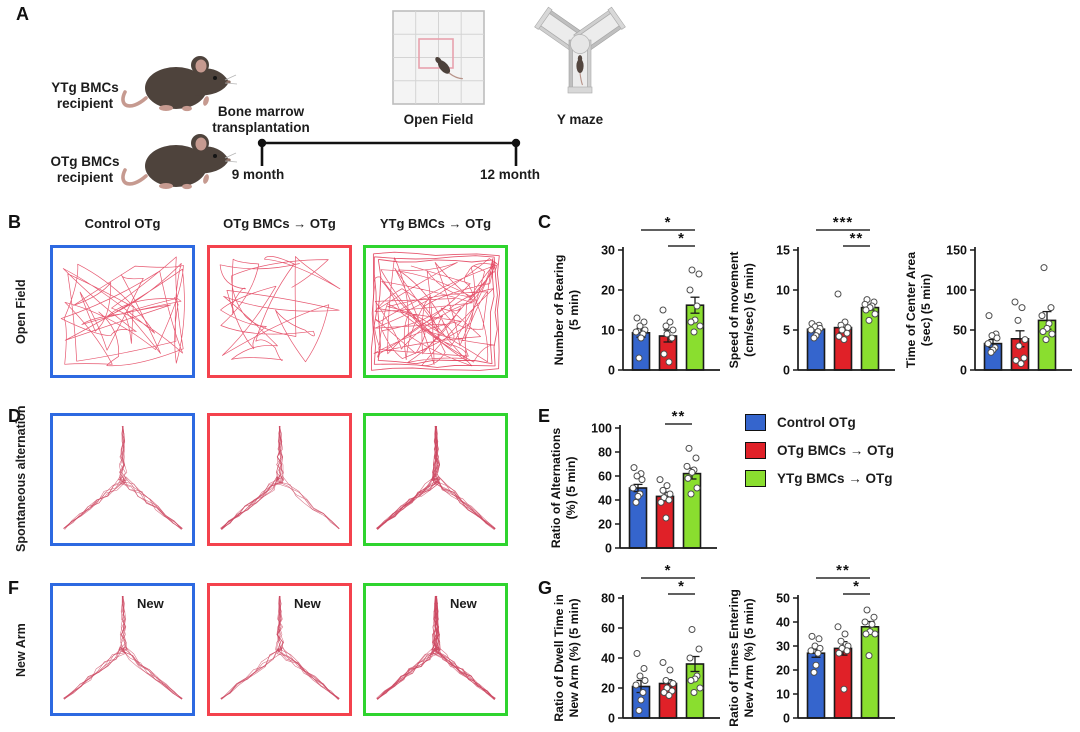 This screenshot has width=1080, height=732. What do you see at coordinates (559, 658) in the screenshot?
I see `svg-text: Ratio of Dwell Time in` at bounding box center [559, 658].